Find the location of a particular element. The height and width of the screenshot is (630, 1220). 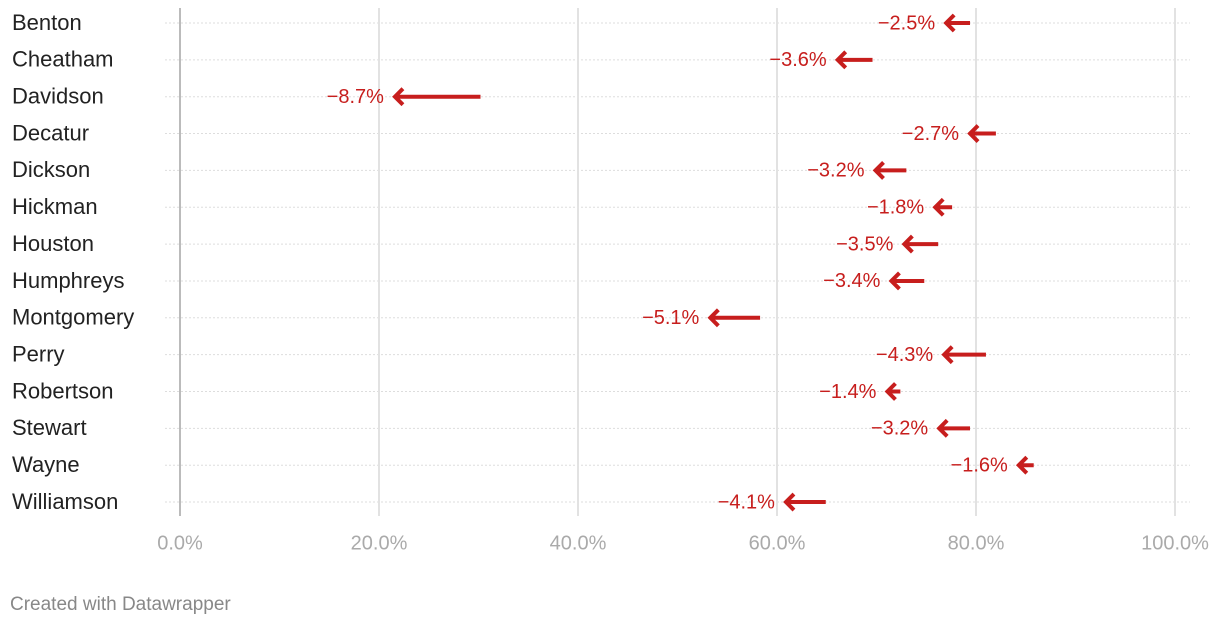

value-label: −3.4% is located at coordinates (851, 281).